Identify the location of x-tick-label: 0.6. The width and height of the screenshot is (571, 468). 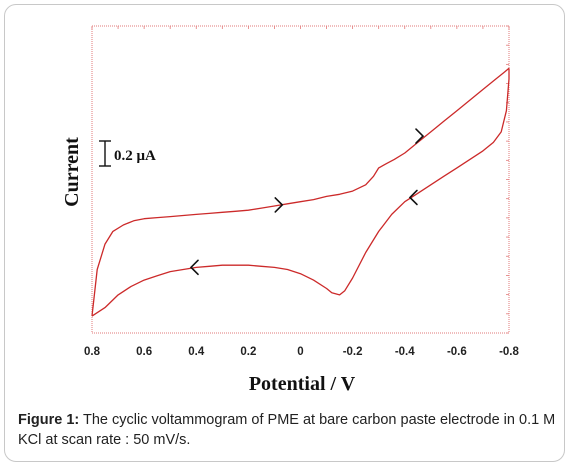
(144, 352).